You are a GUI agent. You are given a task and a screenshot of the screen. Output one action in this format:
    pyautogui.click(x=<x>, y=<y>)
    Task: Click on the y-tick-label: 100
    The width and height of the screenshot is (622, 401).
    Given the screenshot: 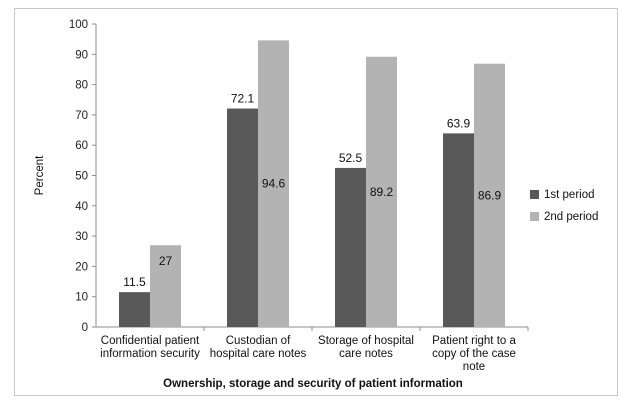 What is the action you would take?
    pyautogui.click(x=78, y=25)
    